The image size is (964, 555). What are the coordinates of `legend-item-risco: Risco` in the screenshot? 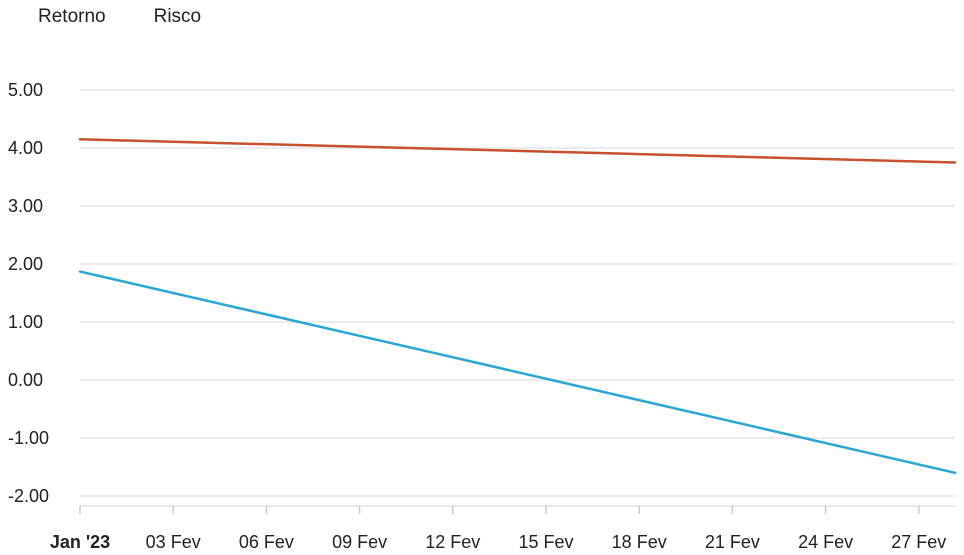 It's located at (177, 16).